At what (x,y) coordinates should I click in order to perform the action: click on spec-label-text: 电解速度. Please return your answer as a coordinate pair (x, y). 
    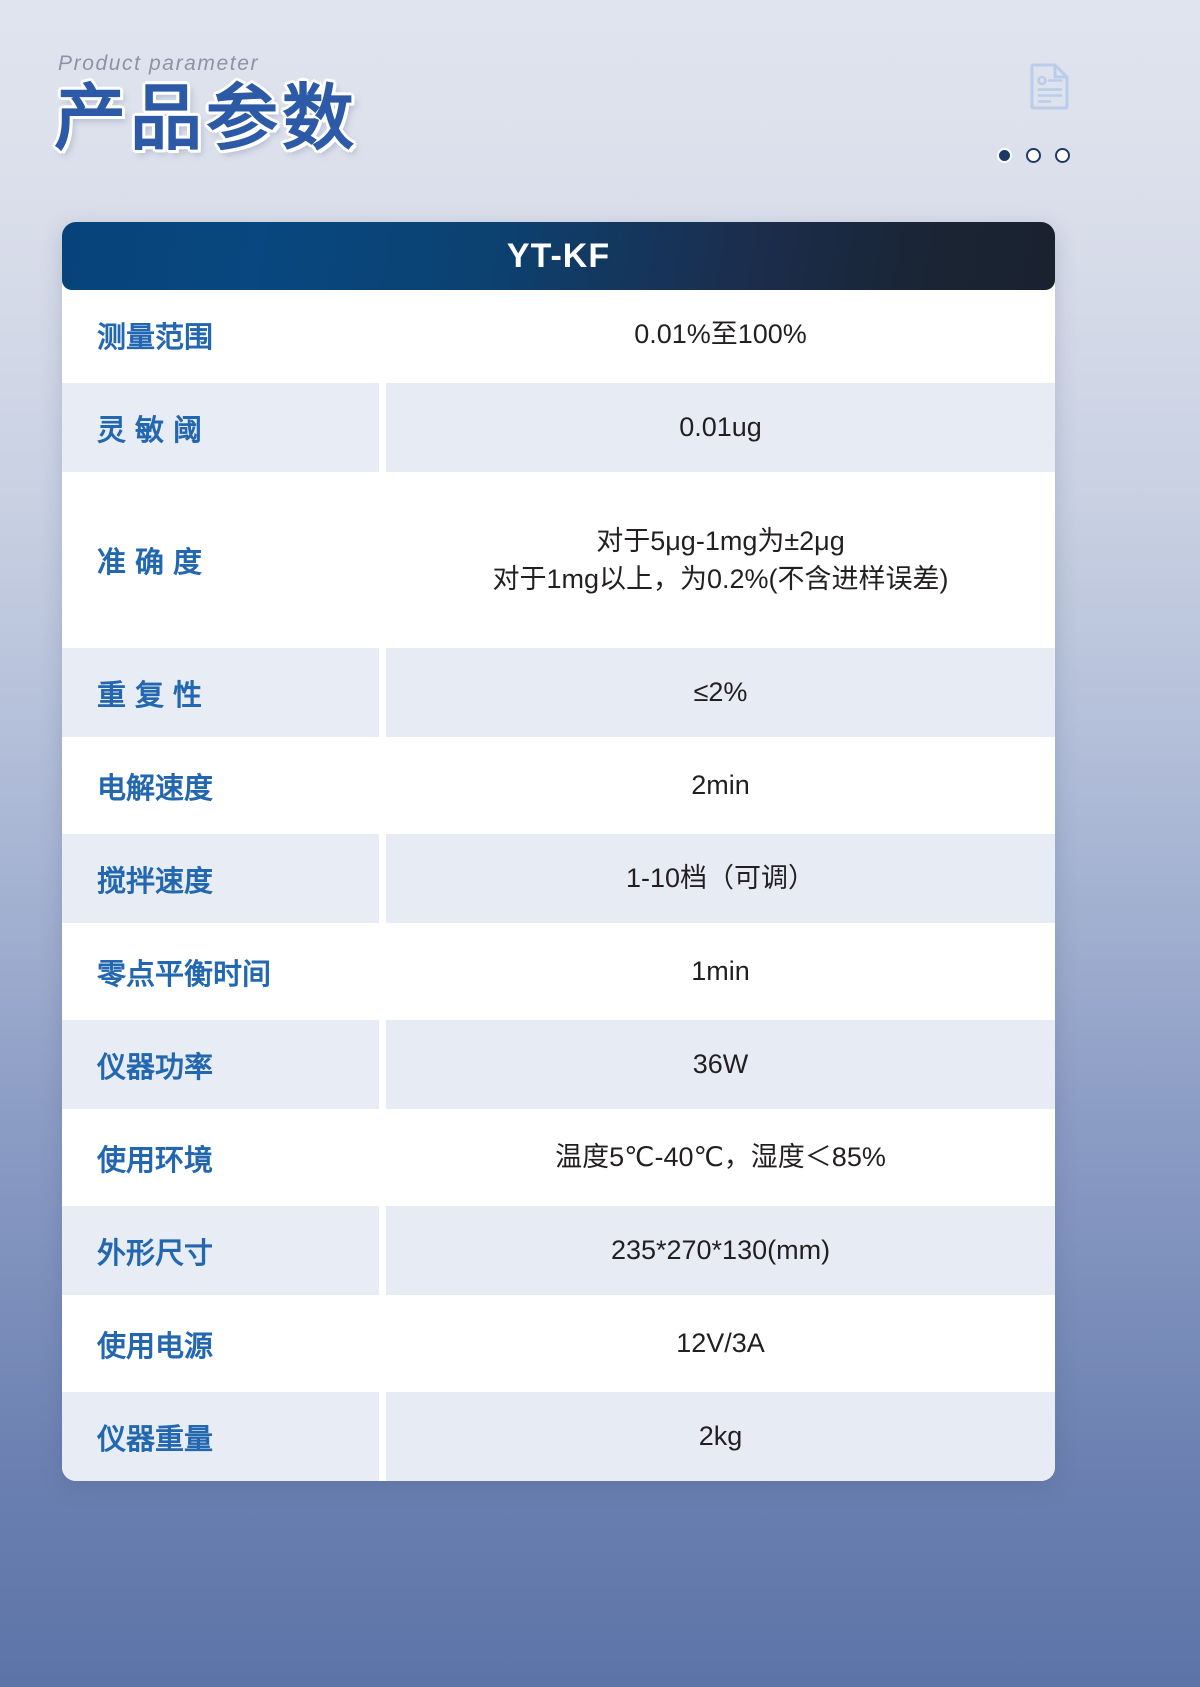
    Looking at the image, I should click on (155, 788).